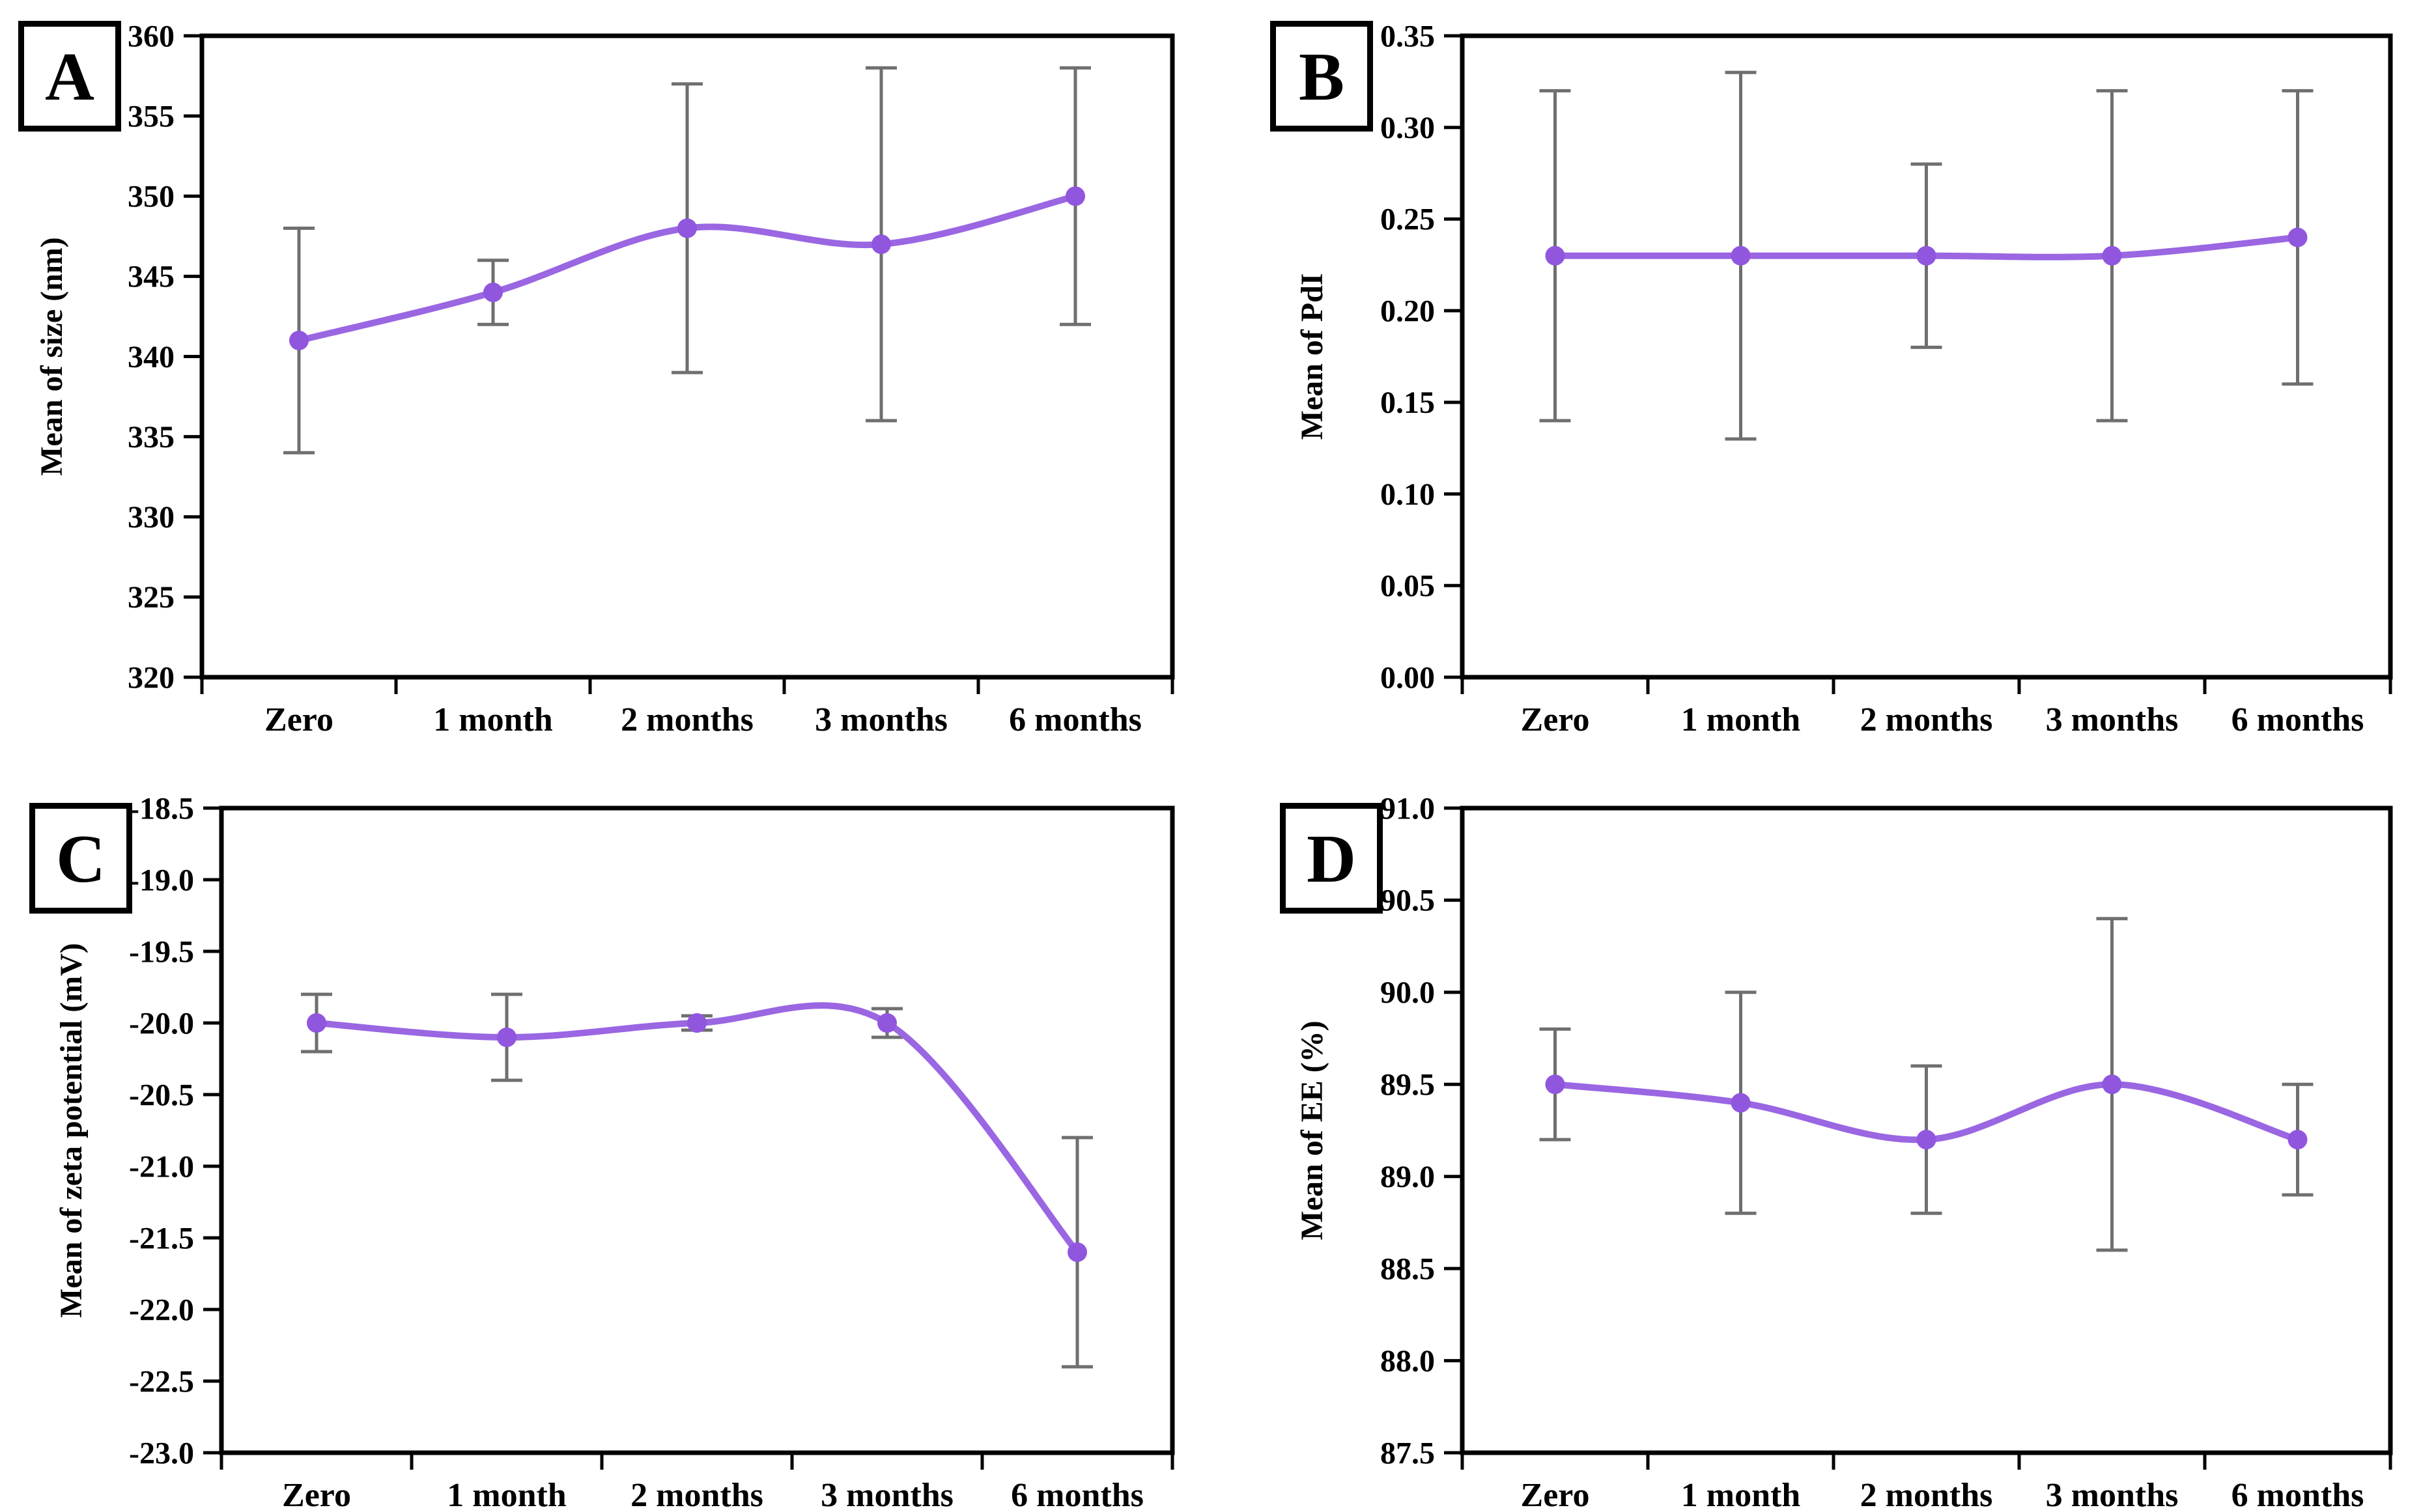  Describe the element at coordinates (162, 809) in the screenshot. I see `y-tick-label: -18.5` at that location.